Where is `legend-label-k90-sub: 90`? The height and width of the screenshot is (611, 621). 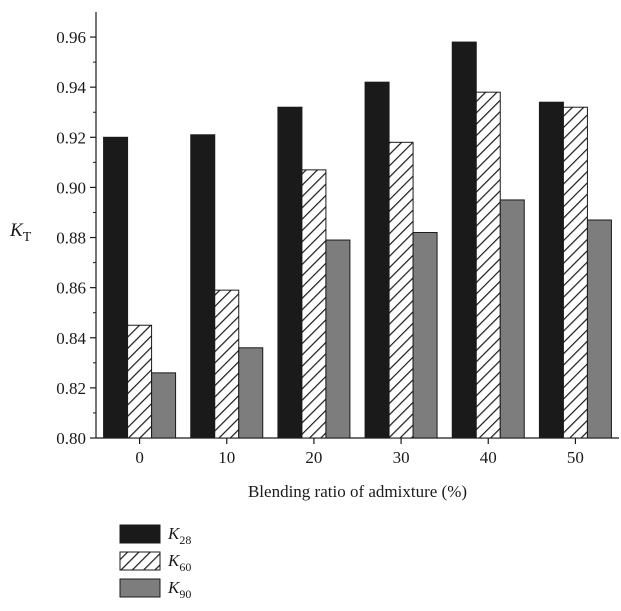 legend-label-k90-sub: 90 is located at coordinates (185, 594).